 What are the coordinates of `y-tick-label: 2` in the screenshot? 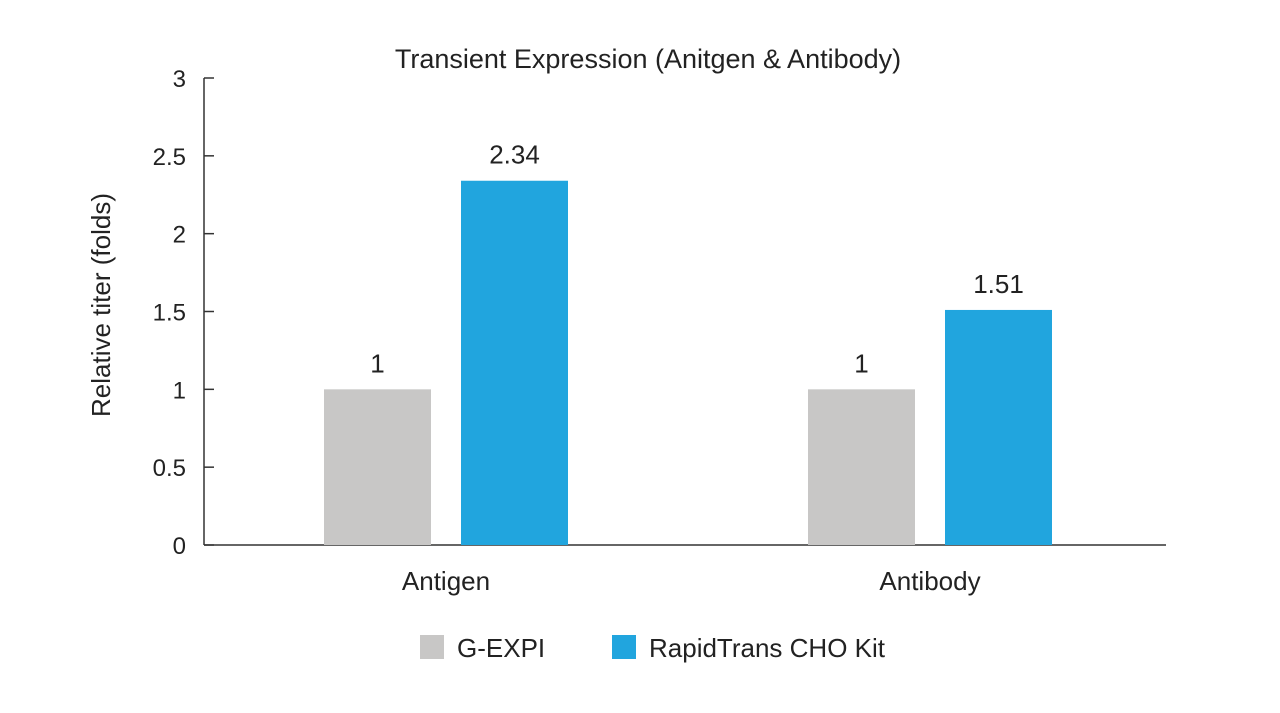 It's located at (179, 235).